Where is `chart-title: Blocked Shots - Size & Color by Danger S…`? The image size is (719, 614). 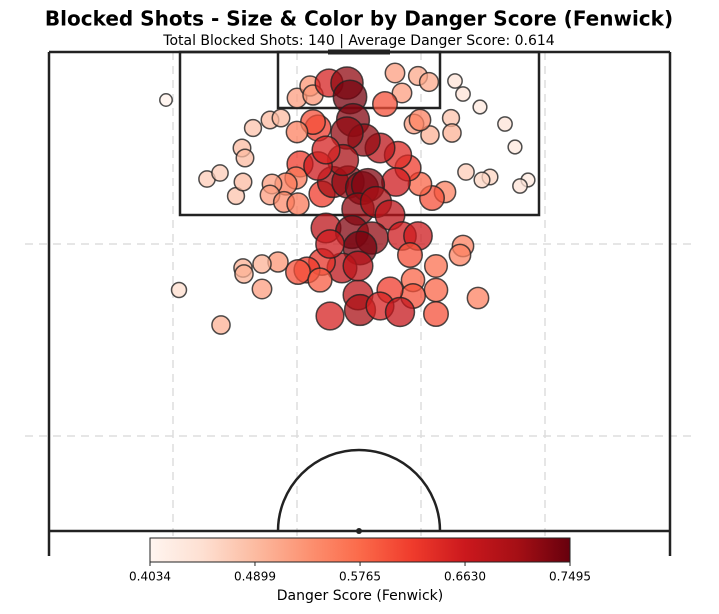
chart-title: Blocked Shots - Size & Color by Danger S… is located at coordinates (359, 19).